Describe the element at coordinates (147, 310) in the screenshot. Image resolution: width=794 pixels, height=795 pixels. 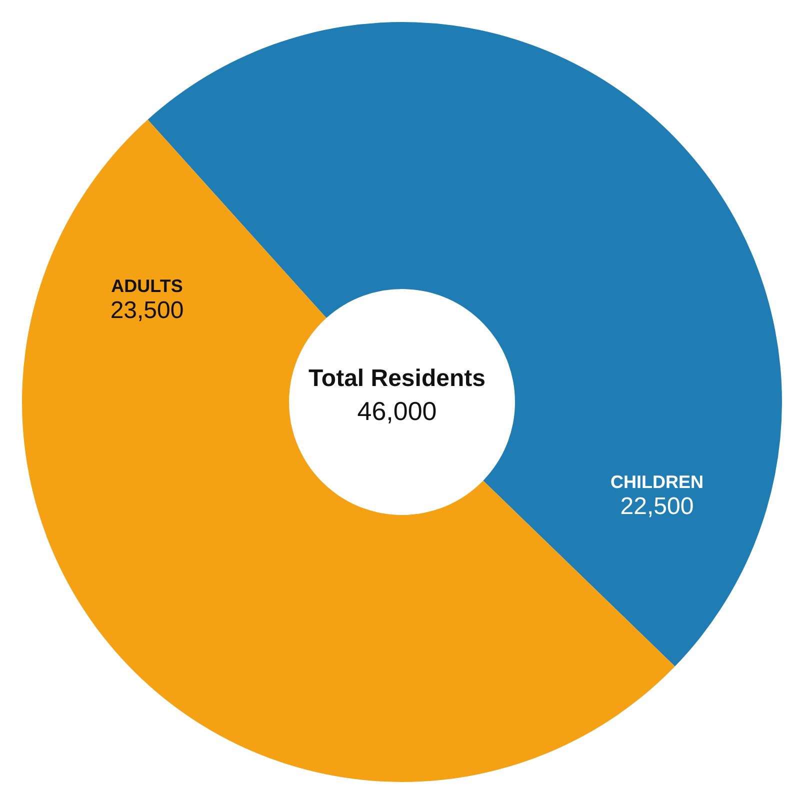
I see `data-label: 23,500` at that location.